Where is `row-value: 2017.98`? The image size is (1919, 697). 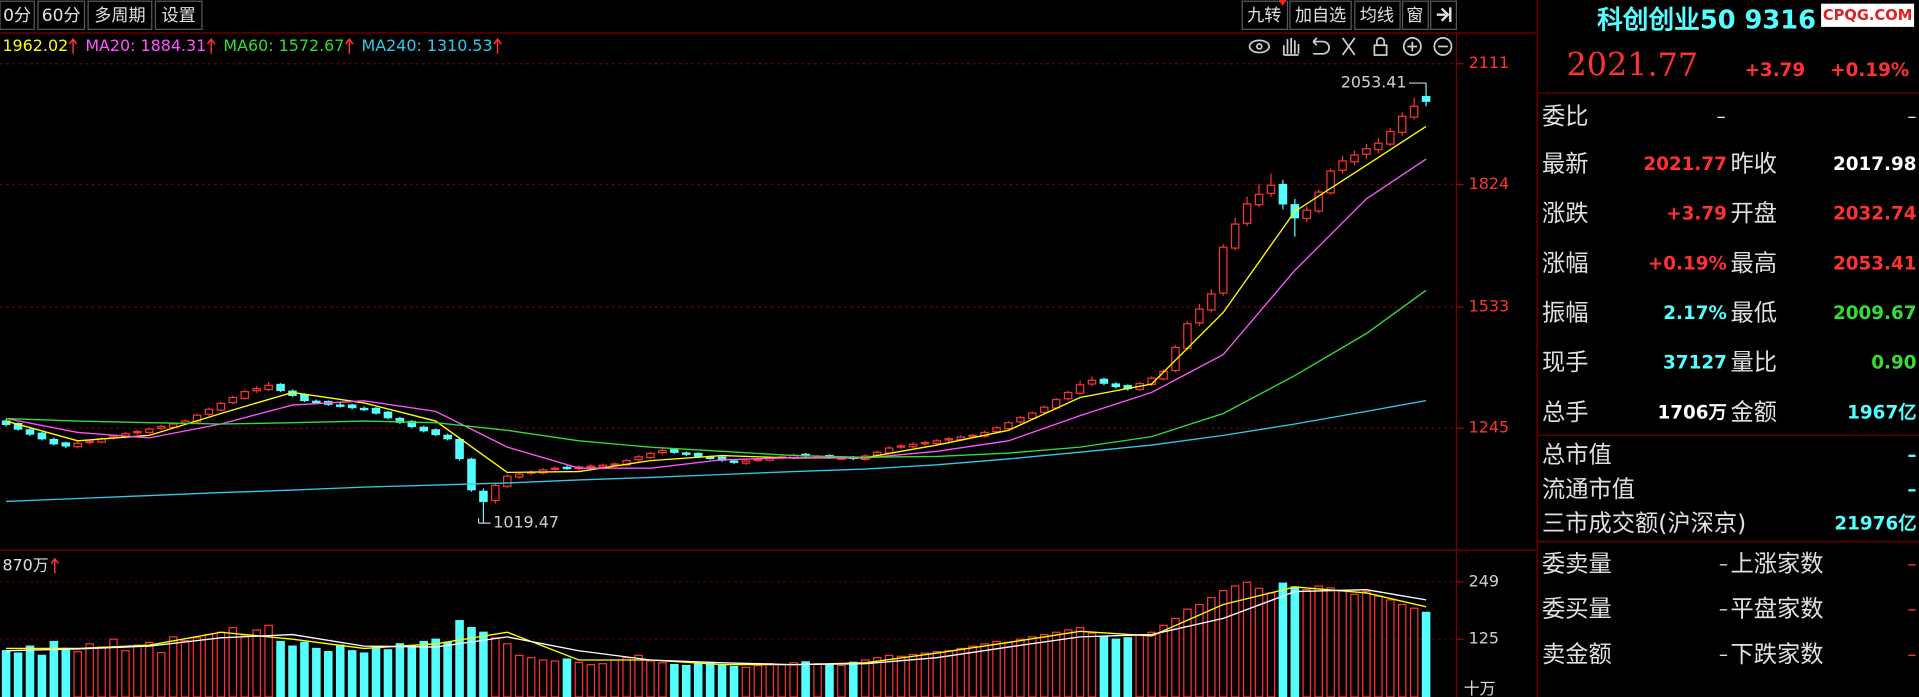 row-value: 2017.98 is located at coordinates (1875, 164).